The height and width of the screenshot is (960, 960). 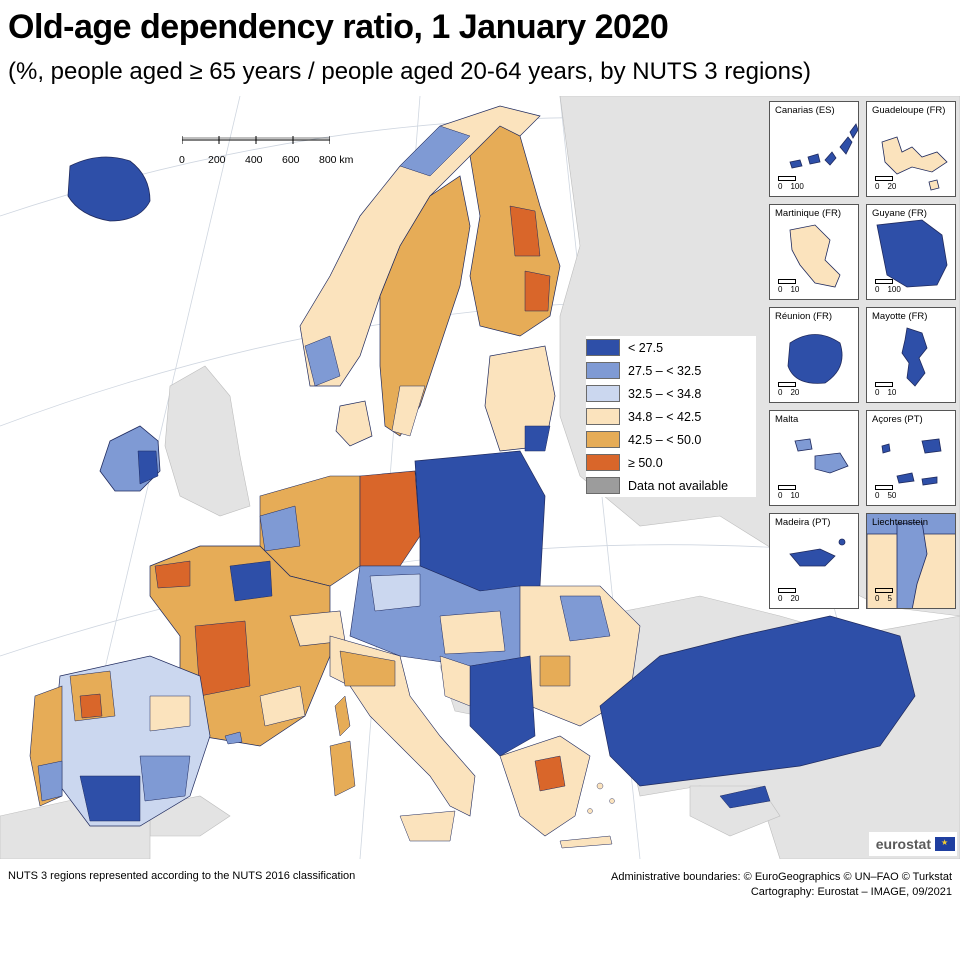 I want to click on cyprus, so click(x=745, y=797).